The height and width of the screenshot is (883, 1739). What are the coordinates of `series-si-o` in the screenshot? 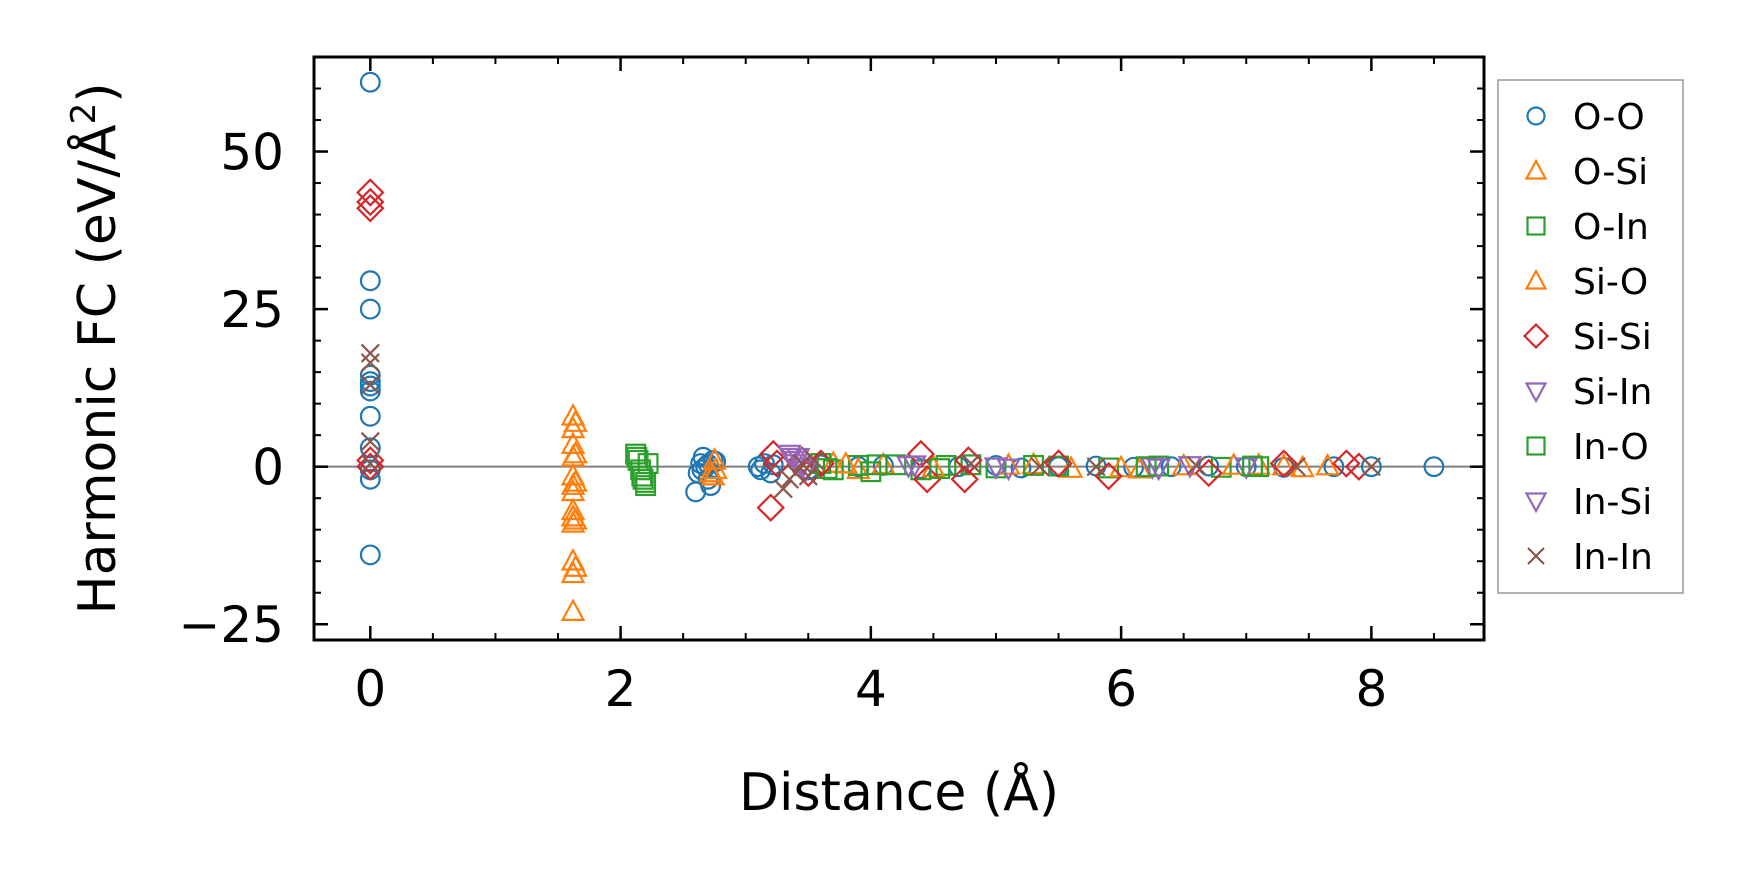 It's located at (930, 493).